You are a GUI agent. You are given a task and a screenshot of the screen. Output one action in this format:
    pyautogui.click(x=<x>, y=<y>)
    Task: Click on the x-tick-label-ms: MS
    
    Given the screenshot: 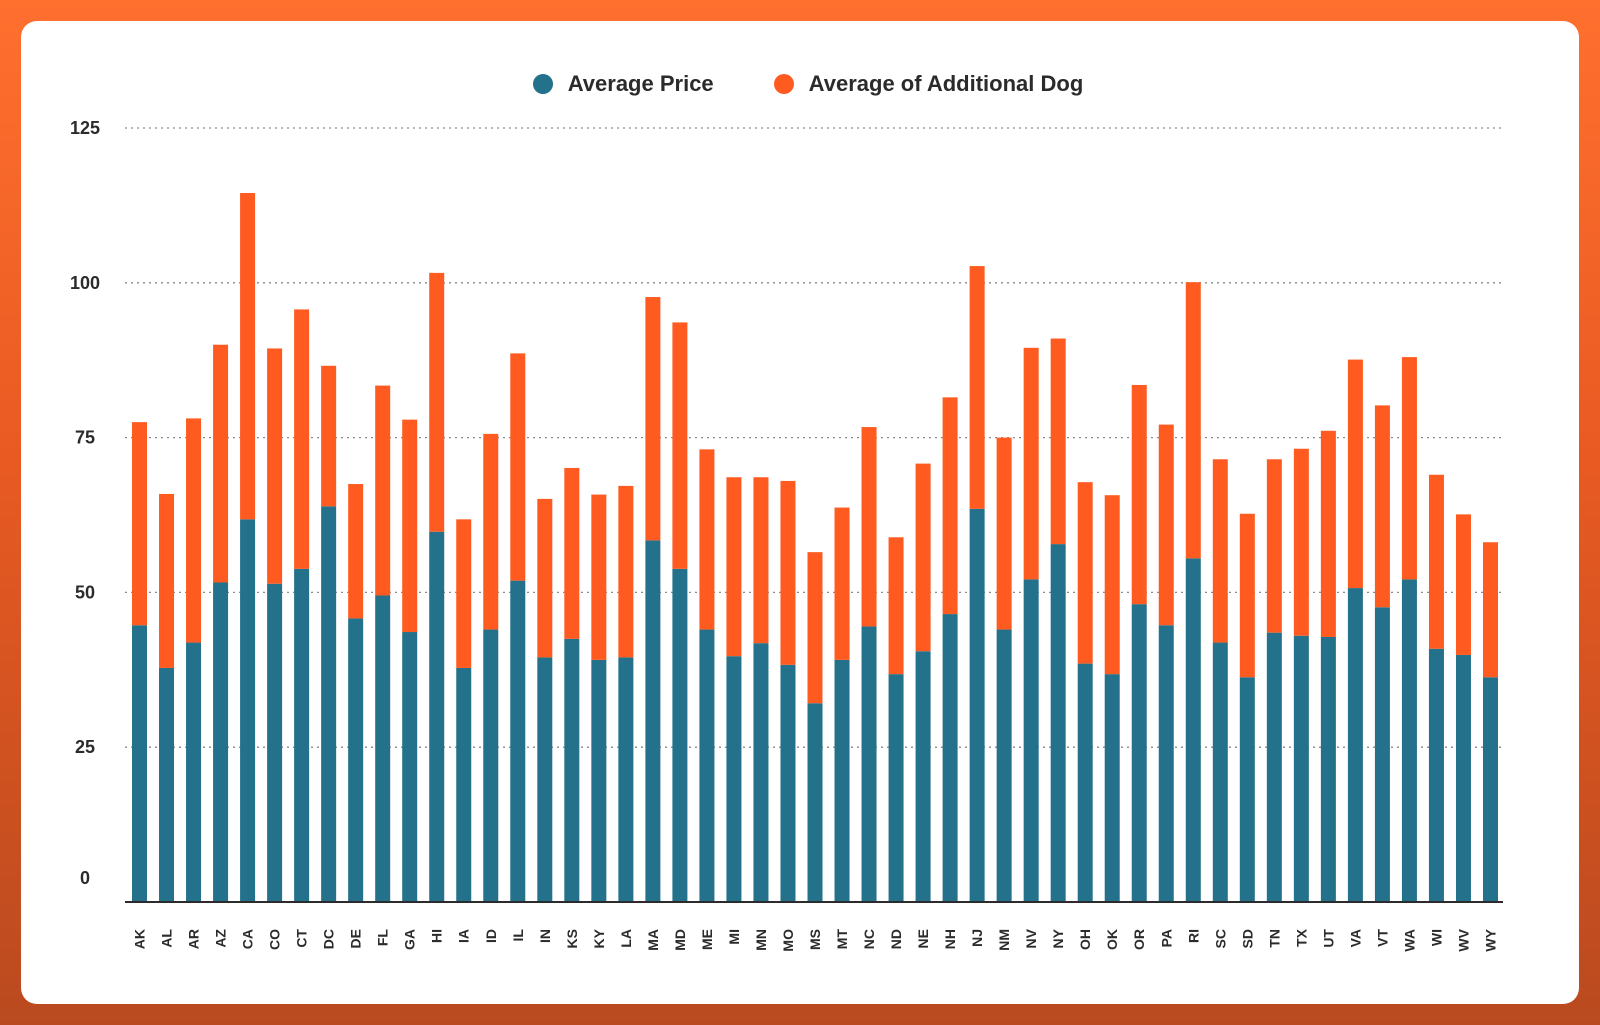 What is the action you would take?
    pyautogui.click(x=815, y=939)
    